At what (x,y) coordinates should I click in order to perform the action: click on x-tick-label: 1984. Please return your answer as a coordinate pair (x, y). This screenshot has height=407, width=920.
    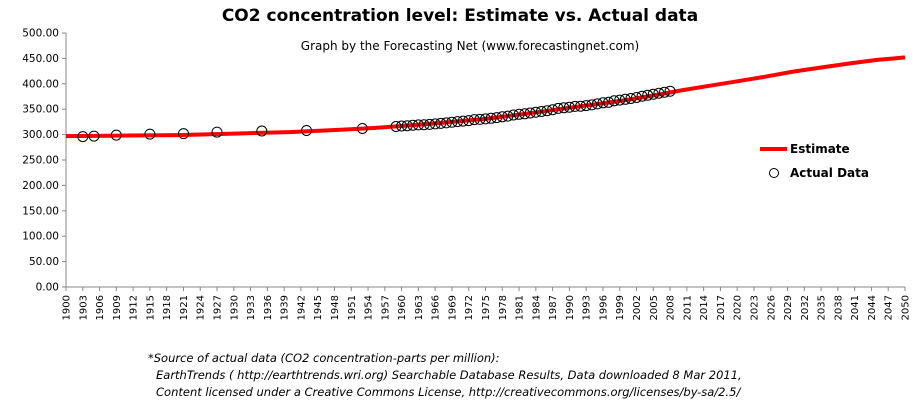
    Looking at the image, I should click on (536, 307).